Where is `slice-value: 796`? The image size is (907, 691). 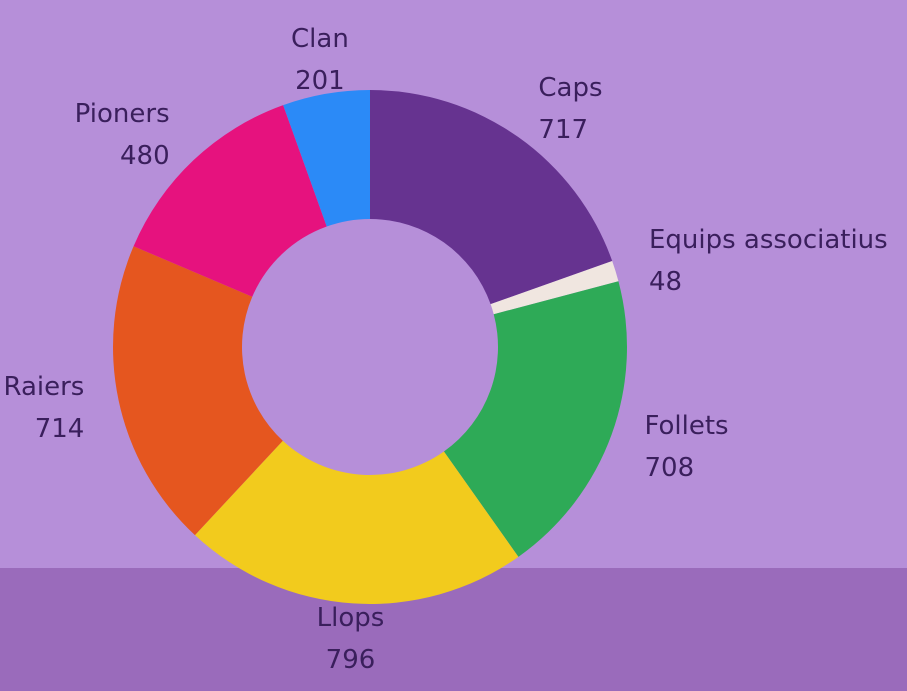
slice-value: 796 is located at coordinates (351, 660).